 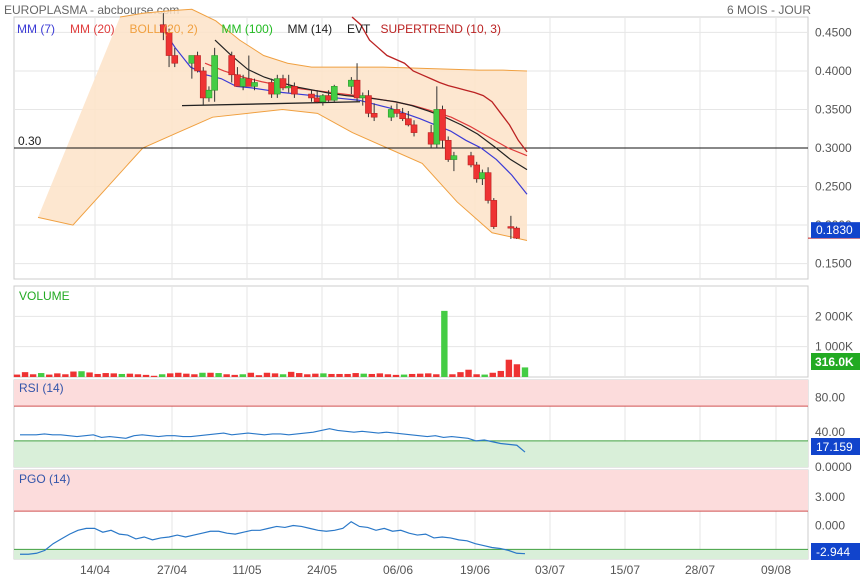 I want to click on chart-title: EUROPLASMA - abcbourse.com, so click(x=92, y=10).